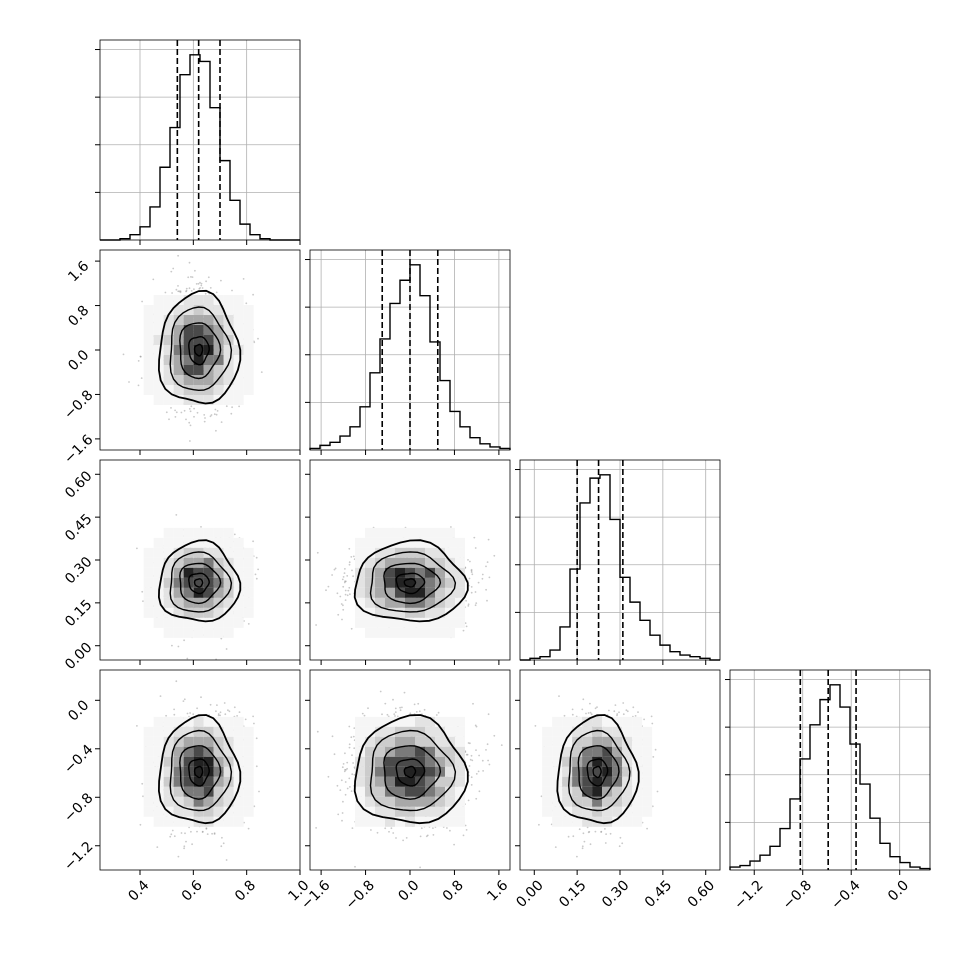 The height and width of the screenshot is (970, 970). I want to click on y-tick-label: 0.30, so click(78, 570).